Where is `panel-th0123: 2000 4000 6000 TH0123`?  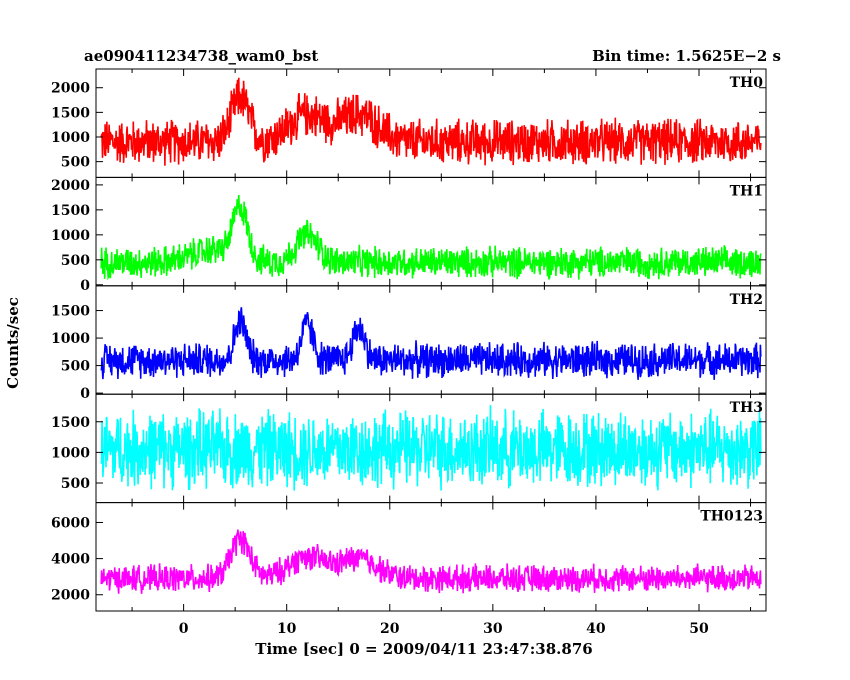 panel-th0123: 2000 4000 6000 TH0123 is located at coordinates (409, 557).